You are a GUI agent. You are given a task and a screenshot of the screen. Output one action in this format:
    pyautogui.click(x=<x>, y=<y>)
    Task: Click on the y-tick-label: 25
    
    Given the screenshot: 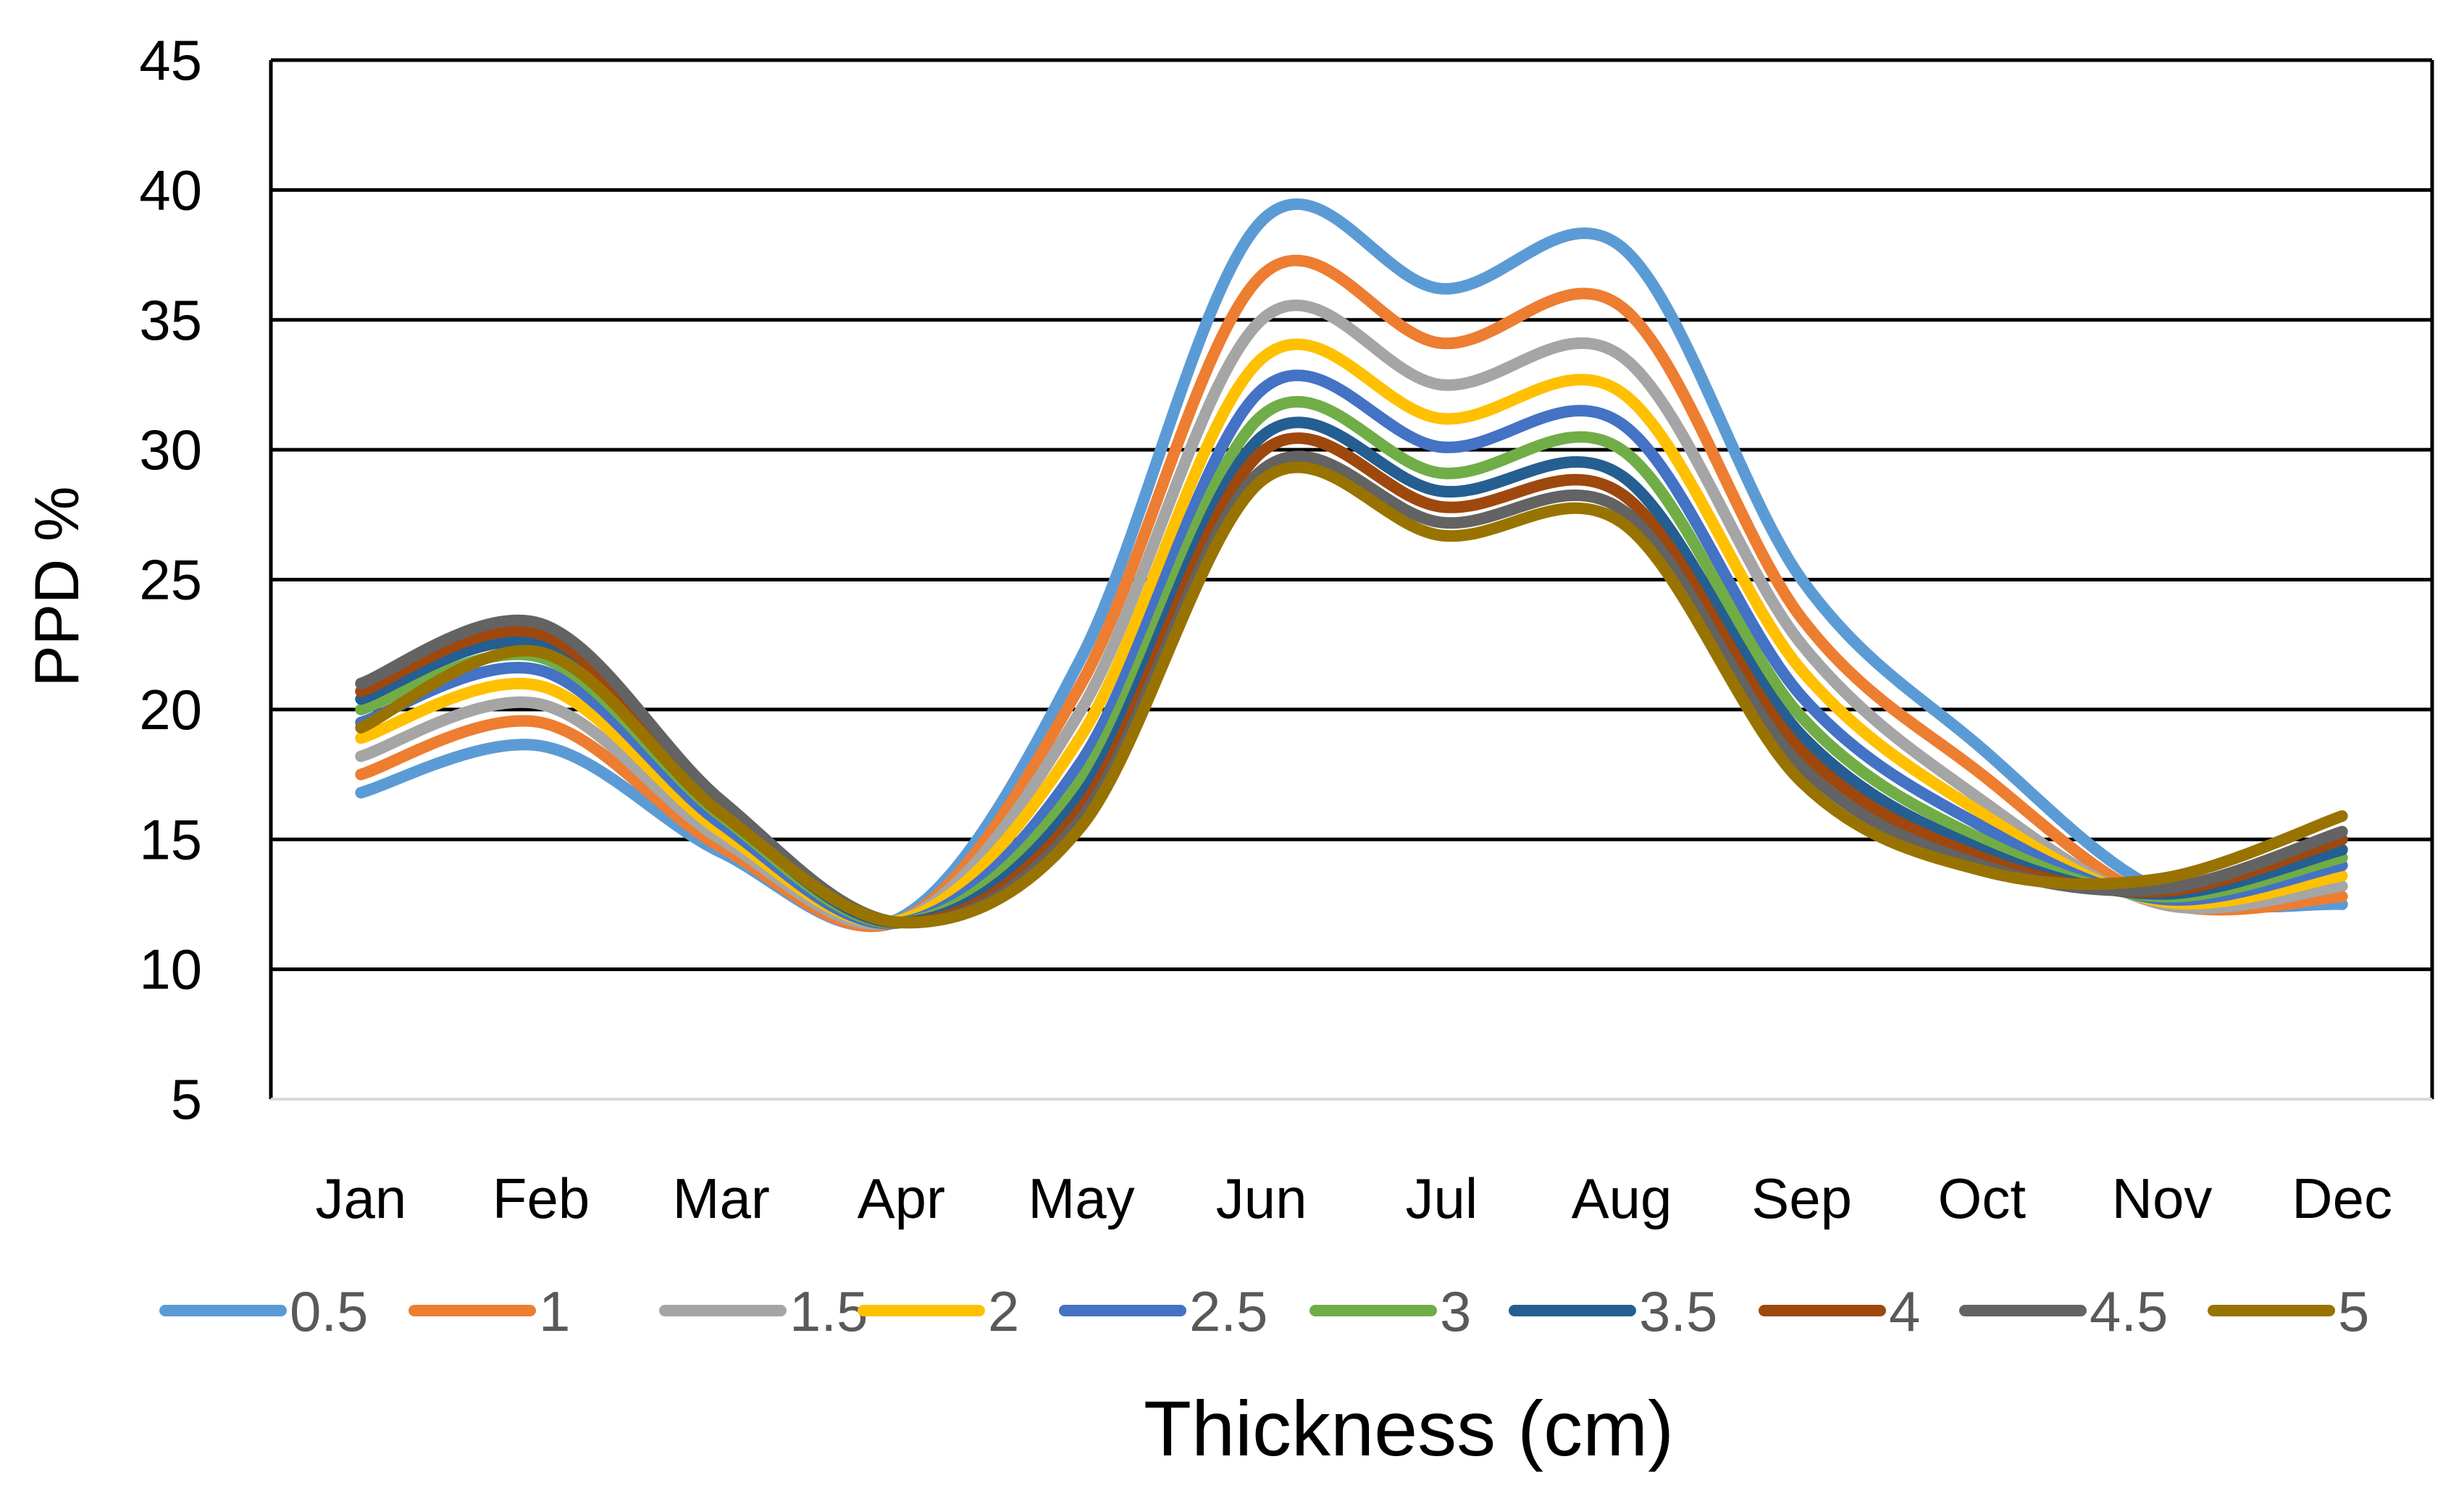 What is the action you would take?
    pyautogui.click(x=170, y=580)
    